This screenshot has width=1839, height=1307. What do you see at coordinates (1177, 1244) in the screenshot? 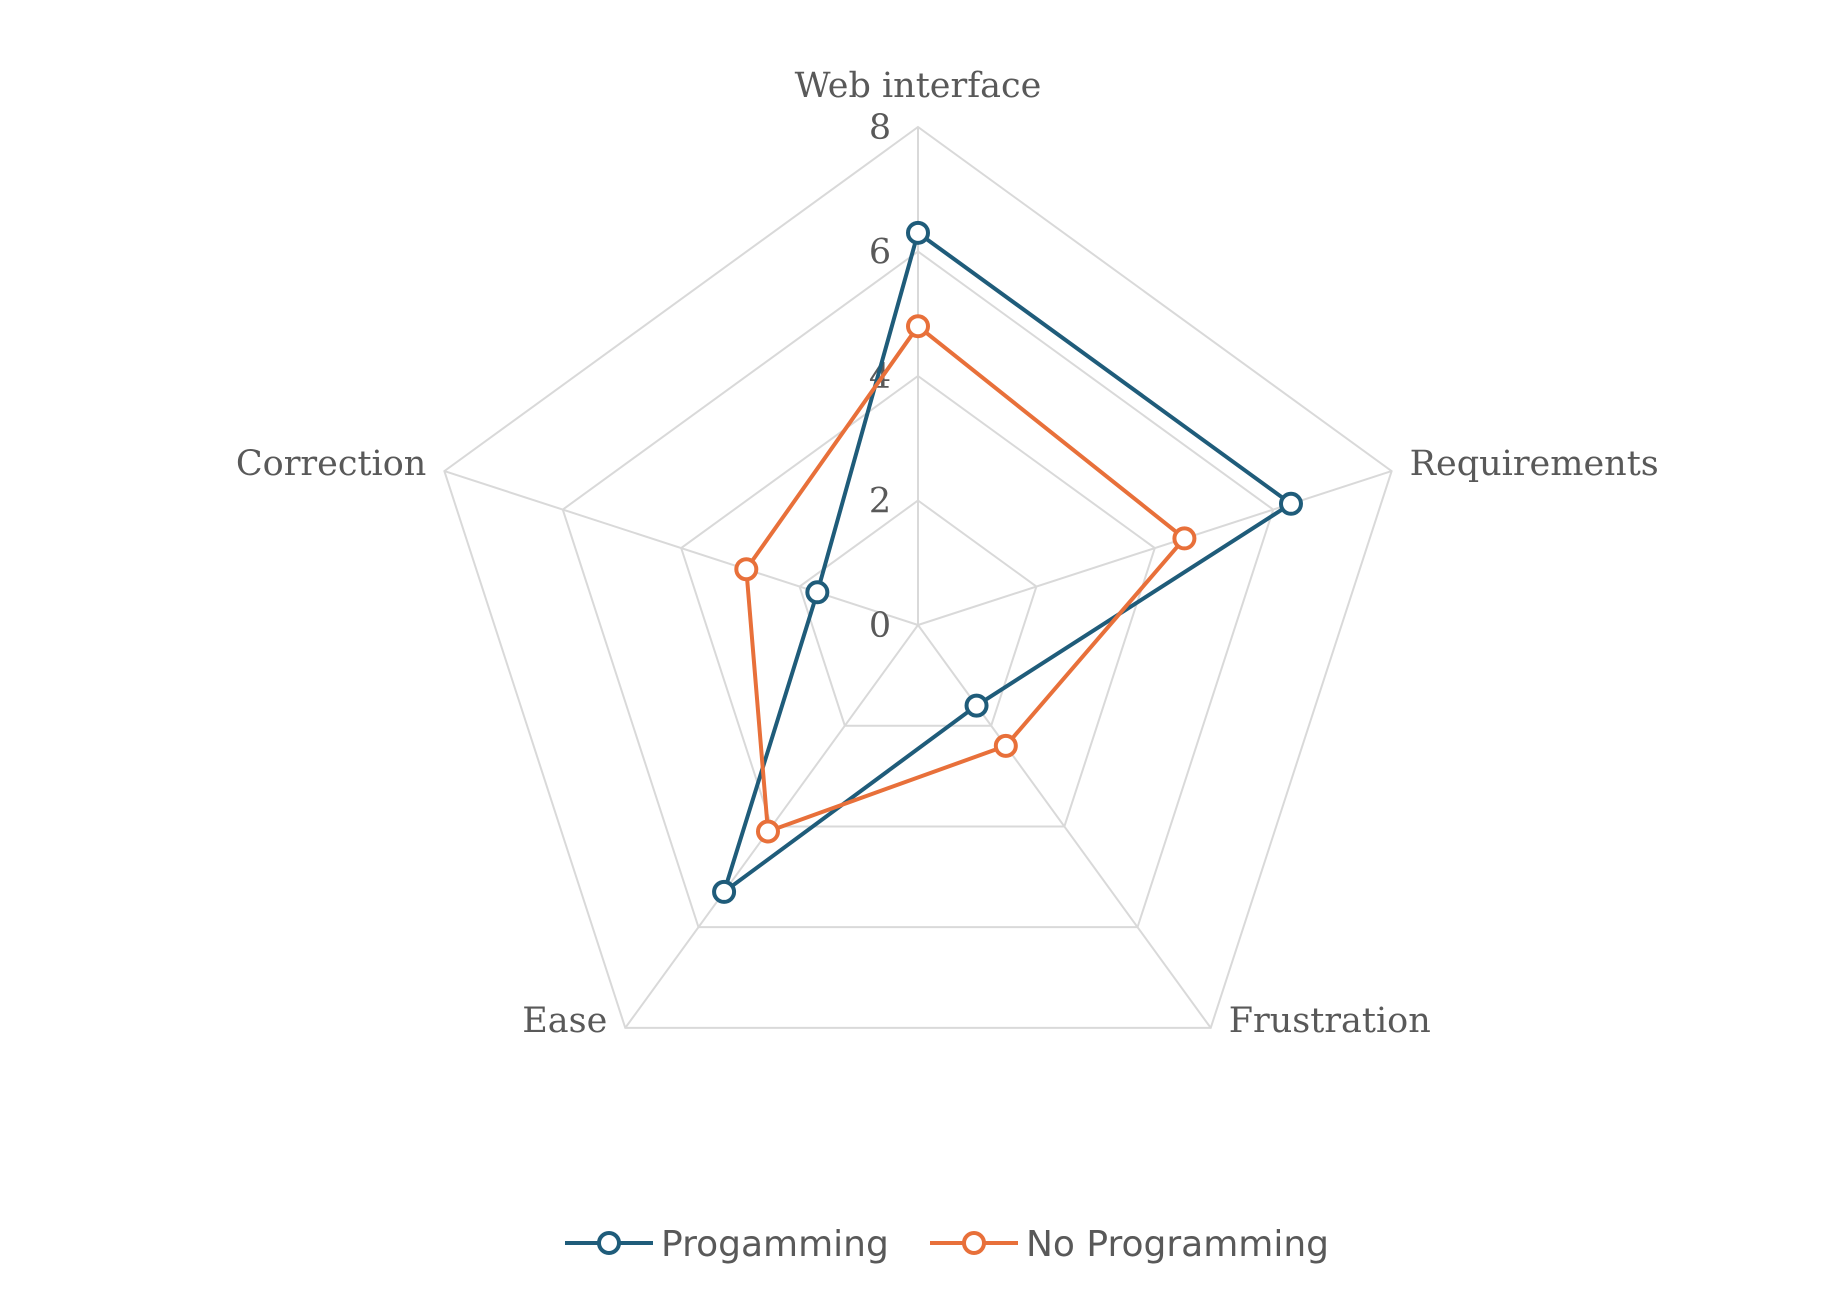
I see `legend-label: No Programming` at bounding box center [1177, 1244].